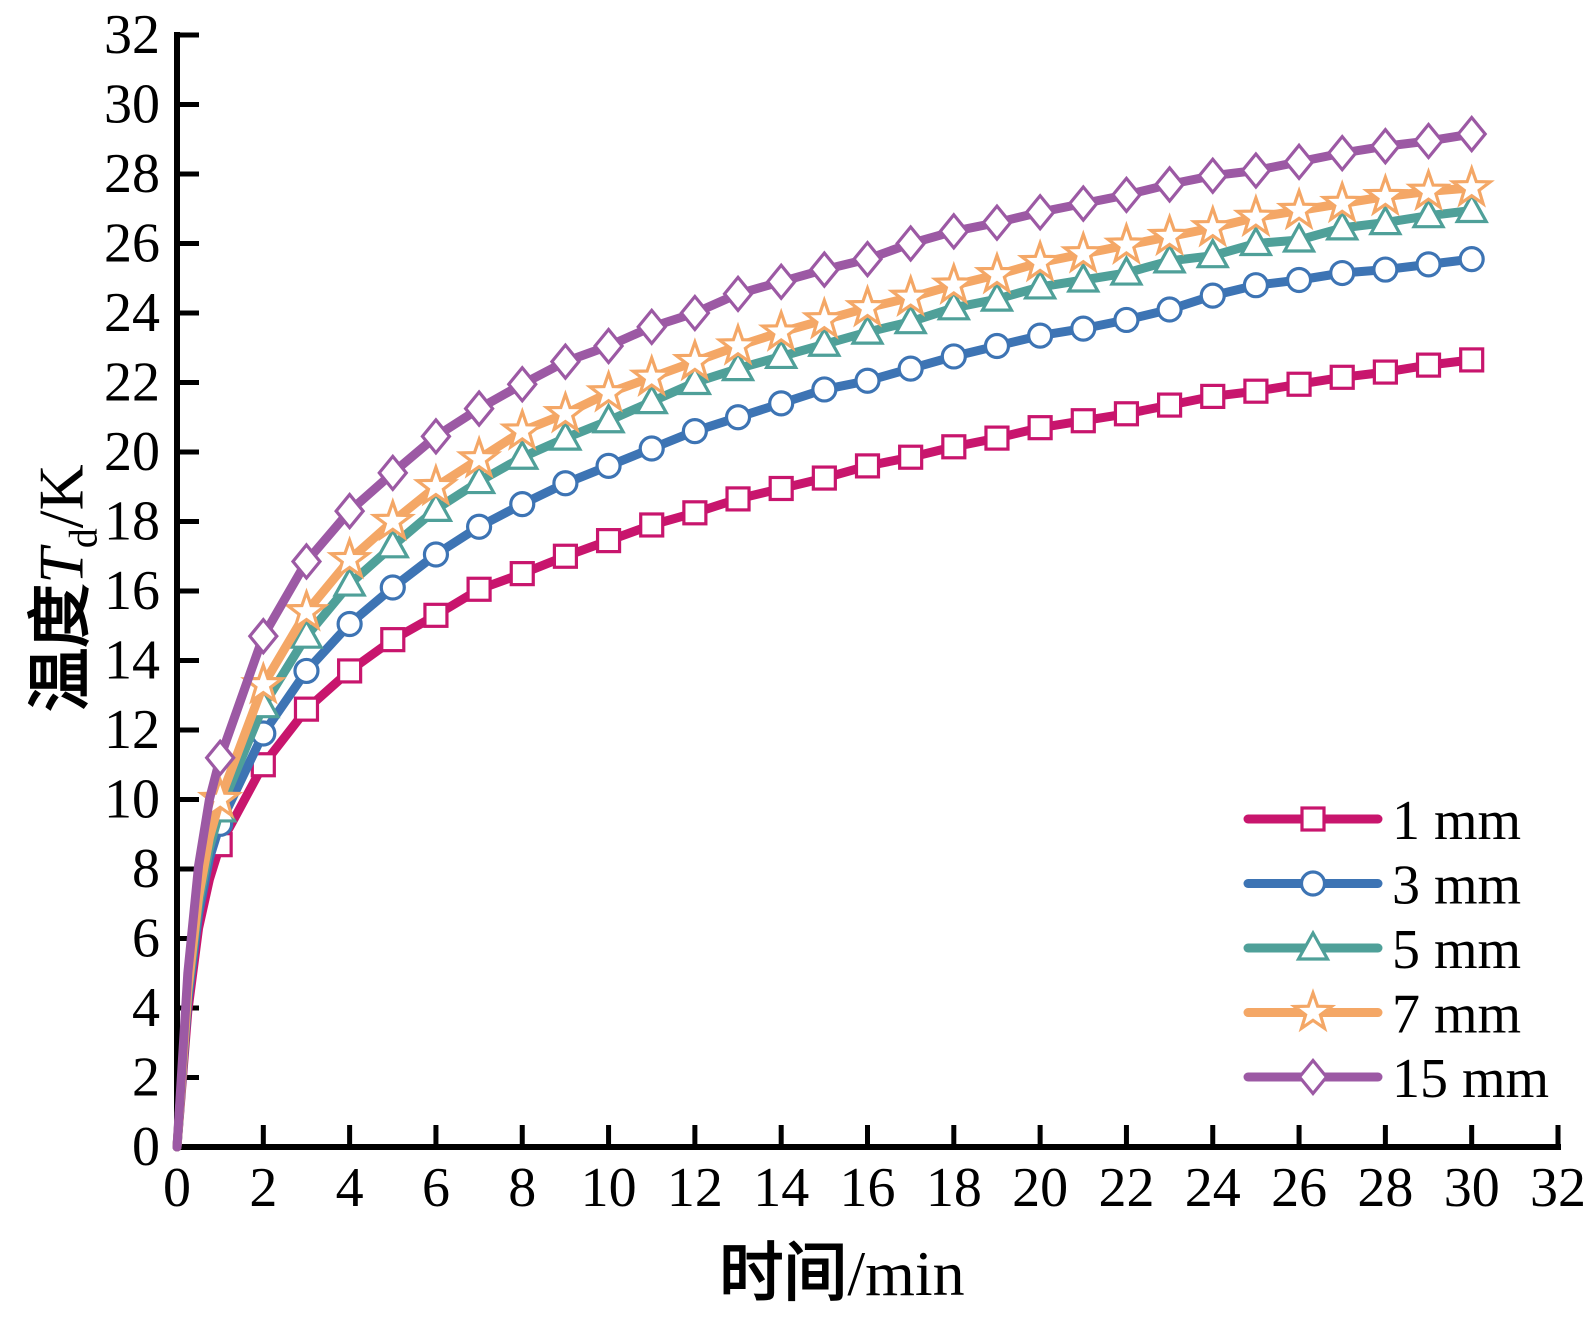 The width and height of the screenshot is (1596, 1318). I want to click on y-tick-label: 22, so click(132, 383).